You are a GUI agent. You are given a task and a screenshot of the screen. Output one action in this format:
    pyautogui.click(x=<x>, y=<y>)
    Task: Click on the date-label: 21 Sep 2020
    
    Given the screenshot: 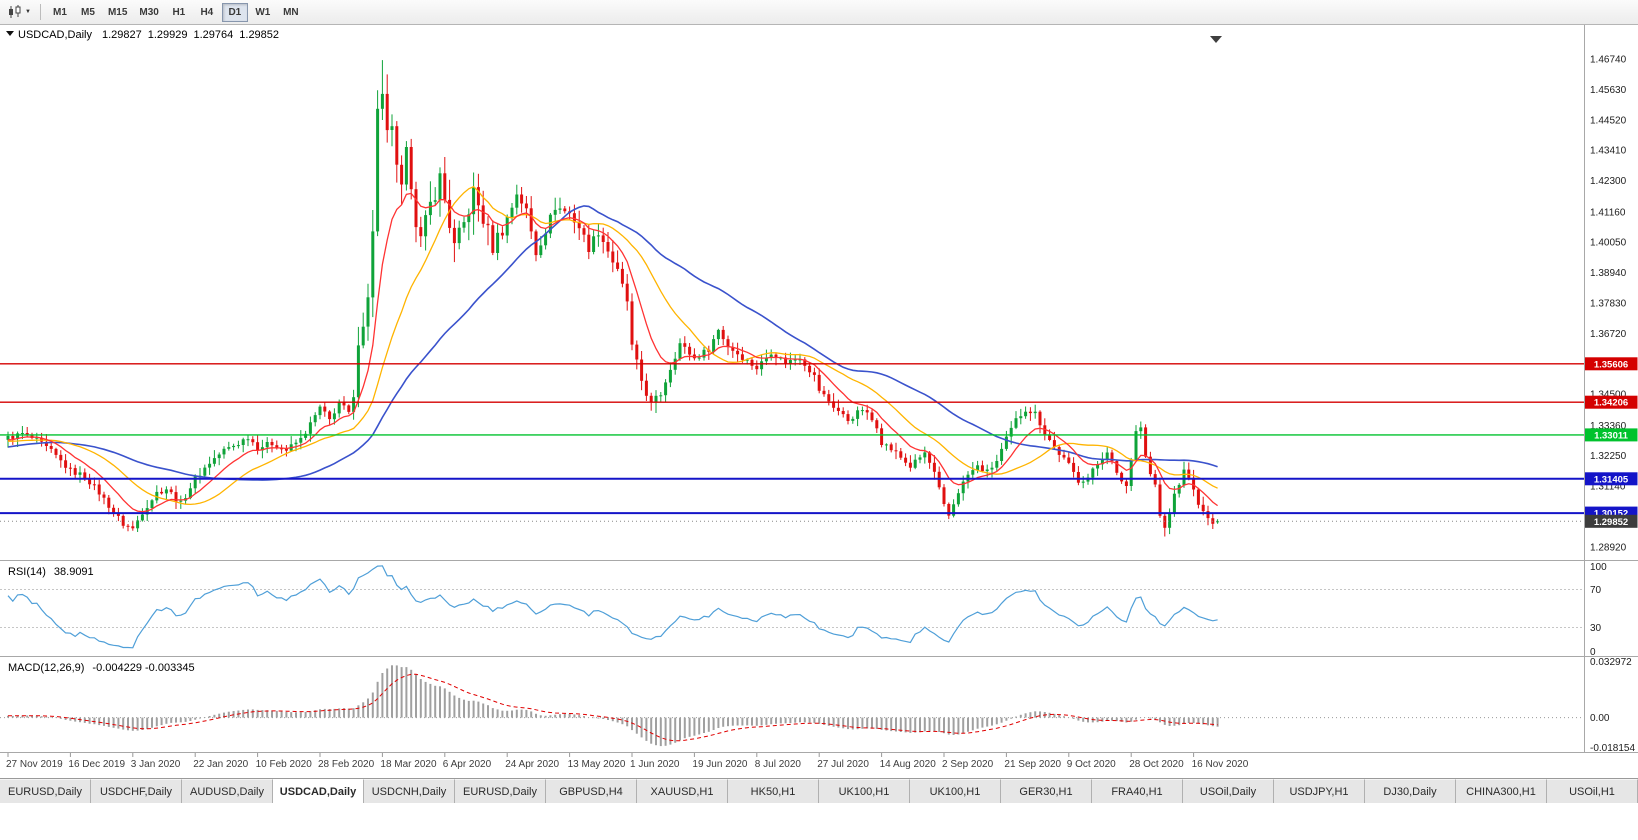 What is the action you would take?
    pyautogui.click(x=1032, y=764)
    